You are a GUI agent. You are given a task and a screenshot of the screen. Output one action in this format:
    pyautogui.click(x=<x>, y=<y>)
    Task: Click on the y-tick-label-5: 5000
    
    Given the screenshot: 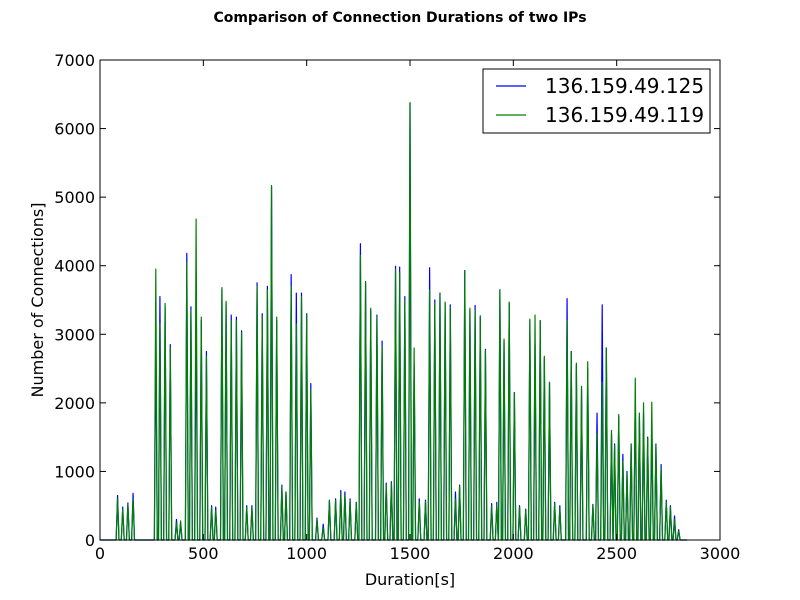 What is the action you would take?
    pyautogui.click(x=74, y=197)
    